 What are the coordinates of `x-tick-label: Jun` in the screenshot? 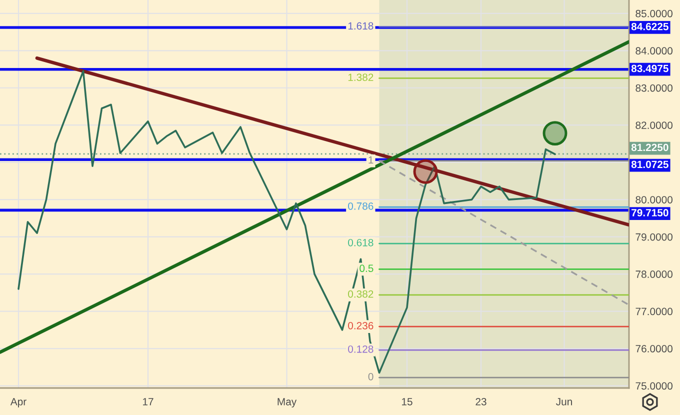 It's located at (564, 402).